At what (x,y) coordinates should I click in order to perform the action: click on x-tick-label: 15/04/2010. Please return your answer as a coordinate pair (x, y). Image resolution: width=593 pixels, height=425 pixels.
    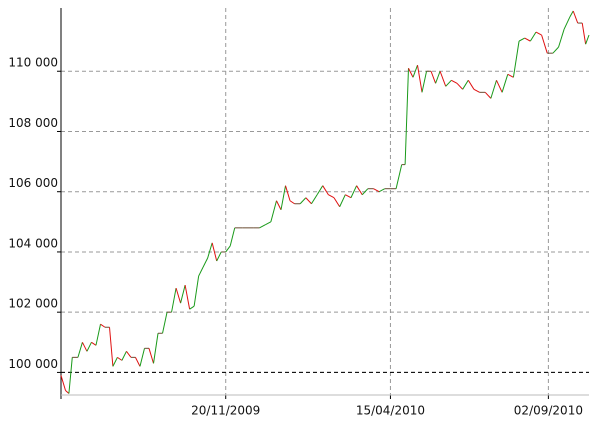
    Looking at the image, I should click on (390, 411).